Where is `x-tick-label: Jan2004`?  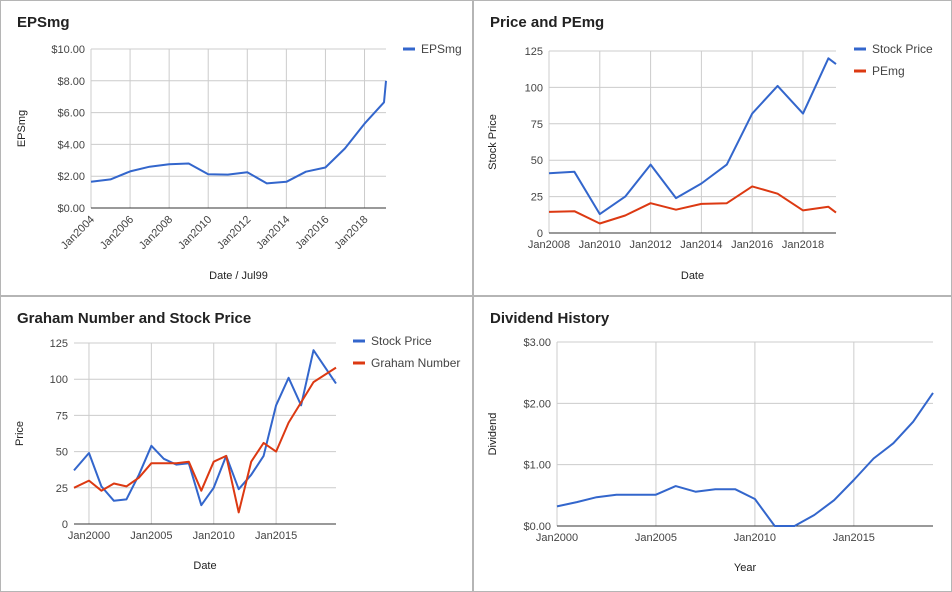 x-tick-label: Jan2004 is located at coordinates (78, 233).